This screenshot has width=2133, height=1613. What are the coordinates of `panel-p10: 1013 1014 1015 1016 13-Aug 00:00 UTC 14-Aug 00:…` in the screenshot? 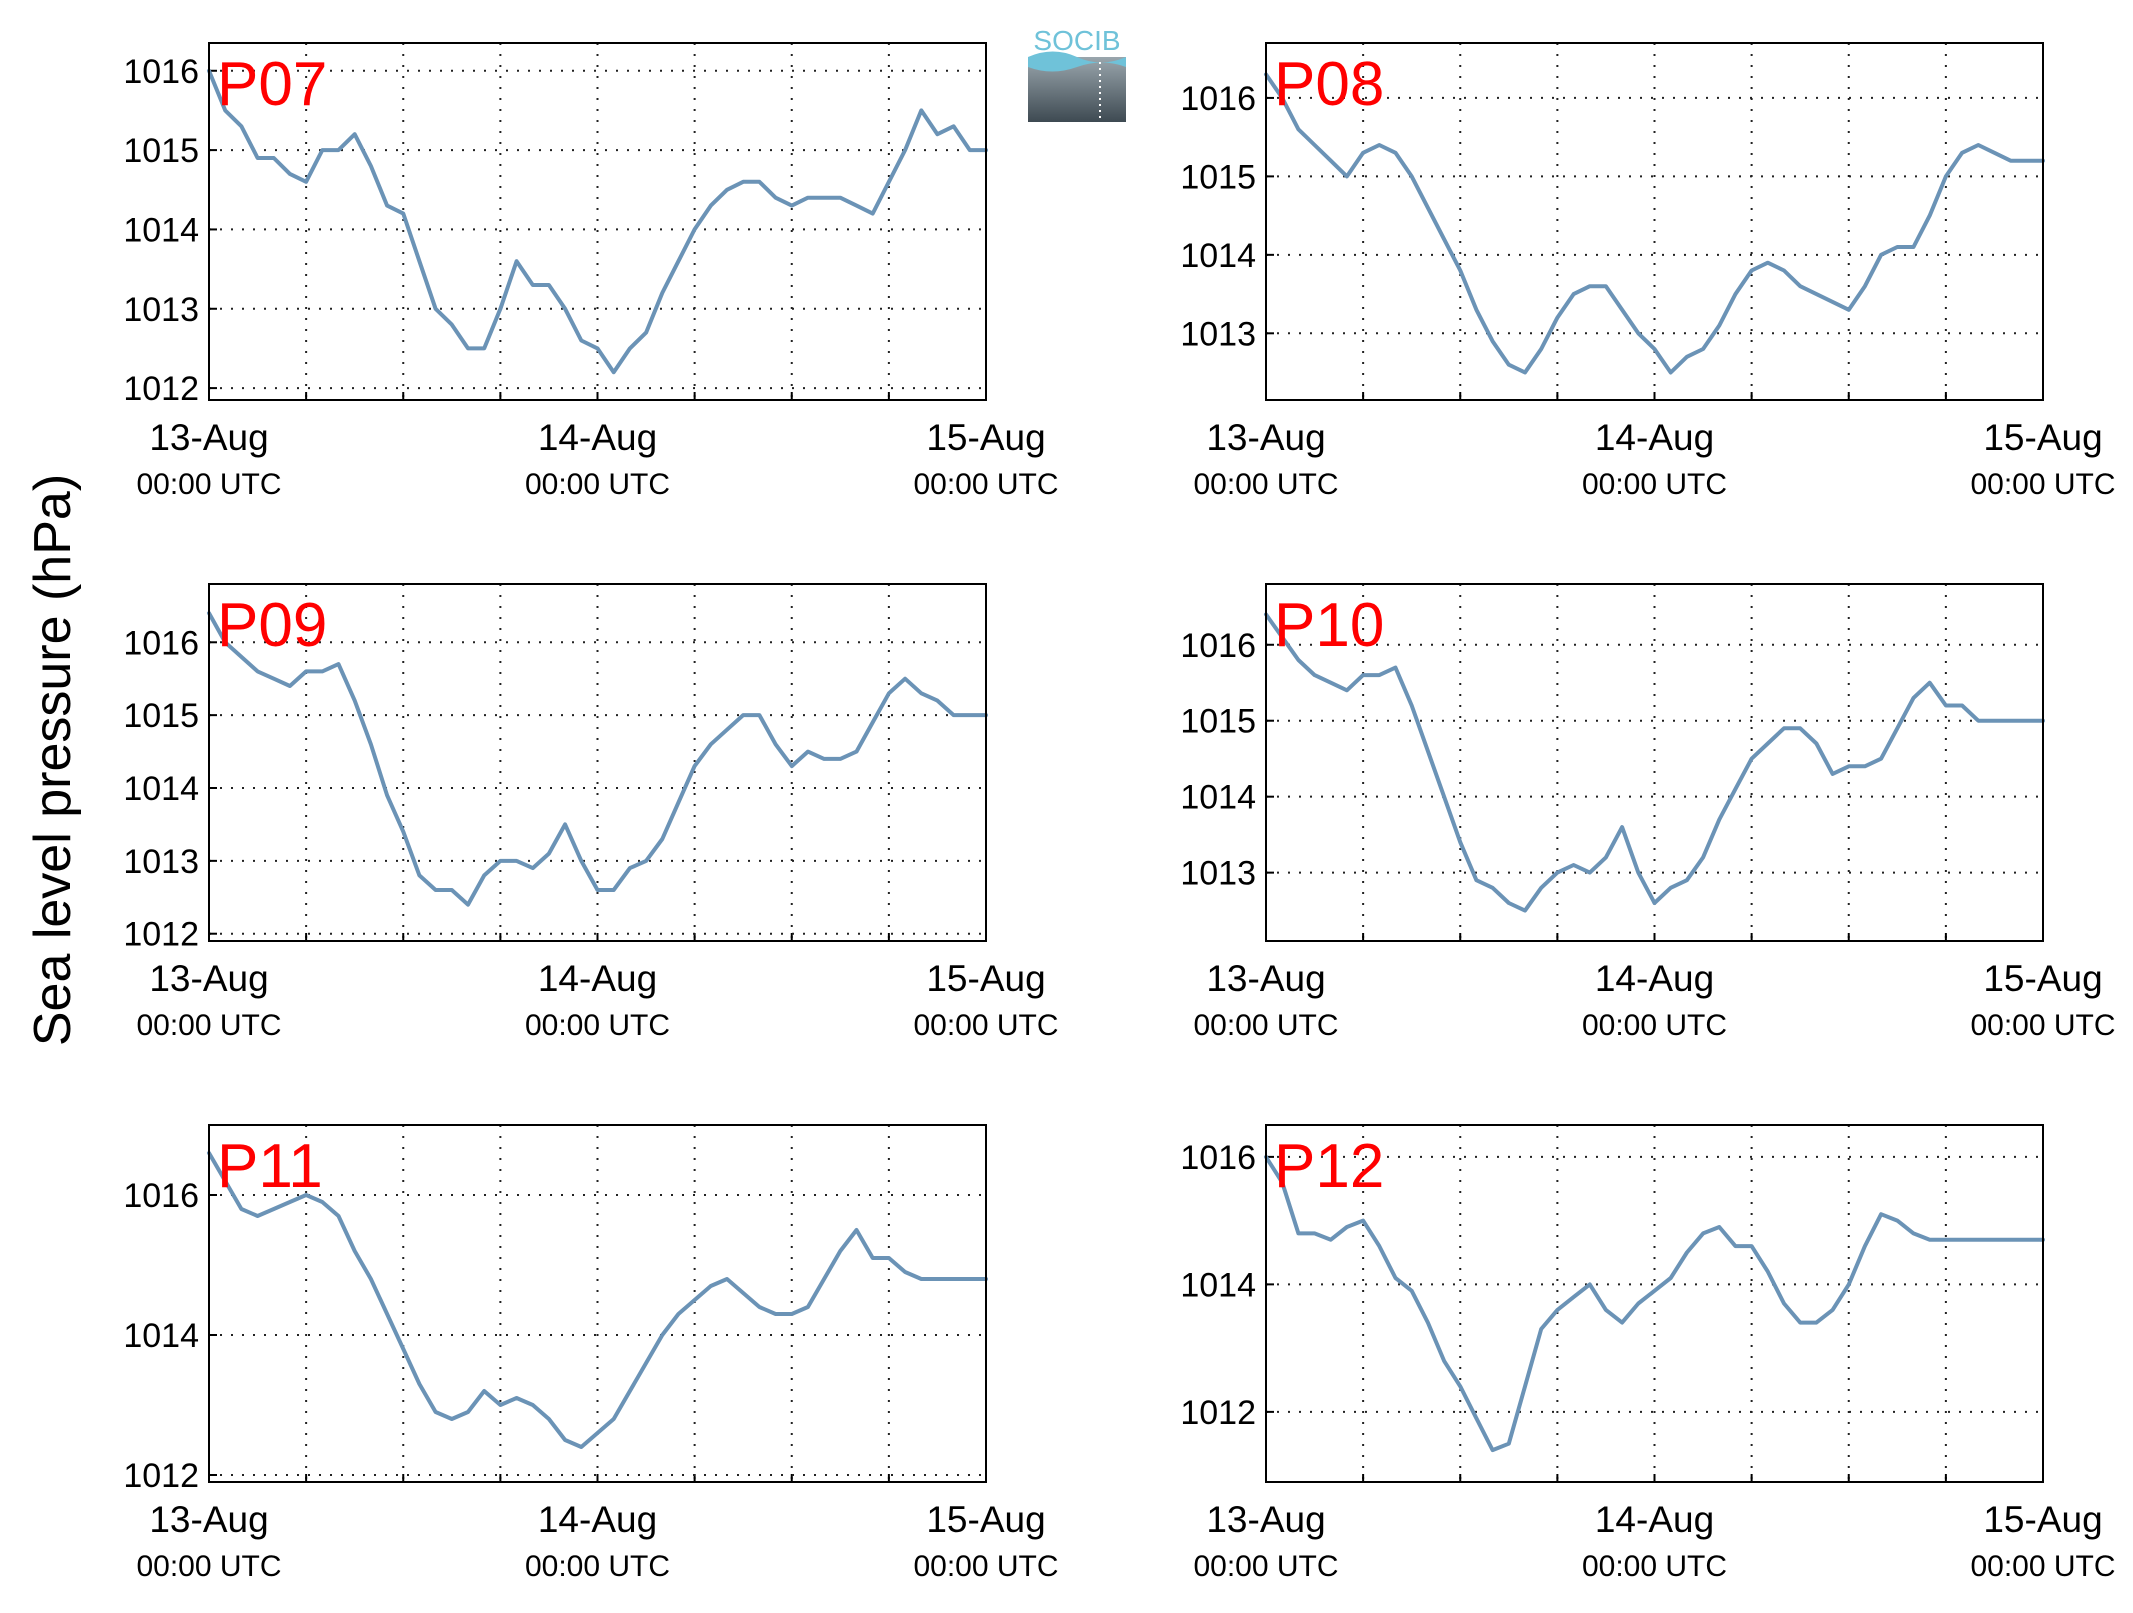 It's located at (1648, 812).